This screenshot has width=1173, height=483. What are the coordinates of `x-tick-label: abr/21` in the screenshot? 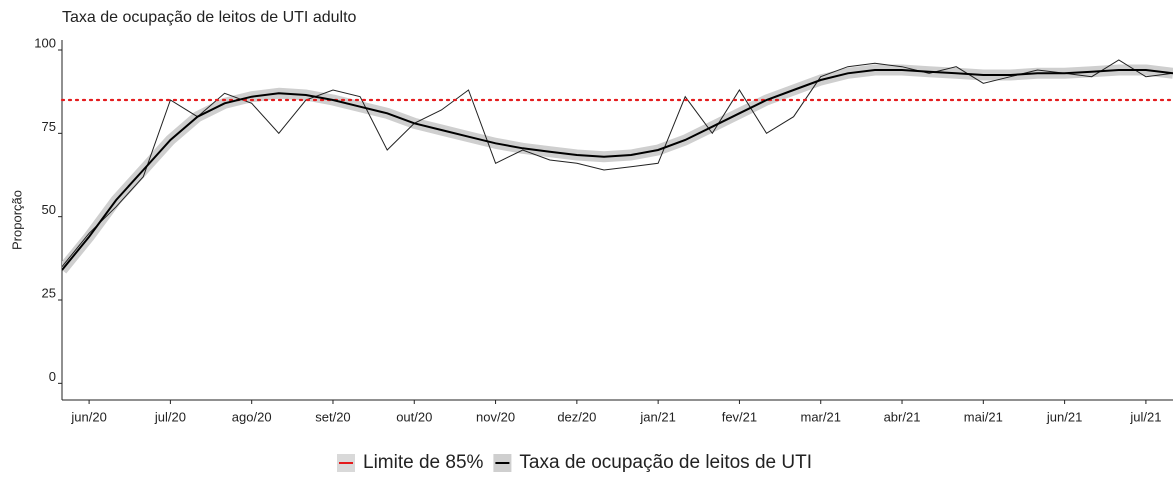 It's located at (902, 416).